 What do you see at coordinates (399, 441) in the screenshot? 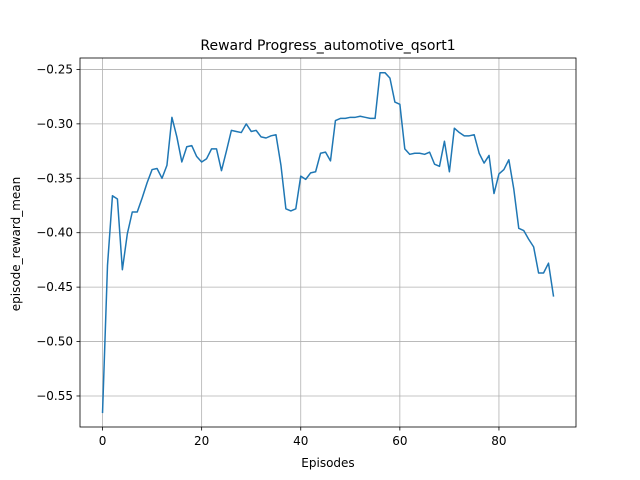
I see `x-tick-label: 60` at bounding box center [399, 441].